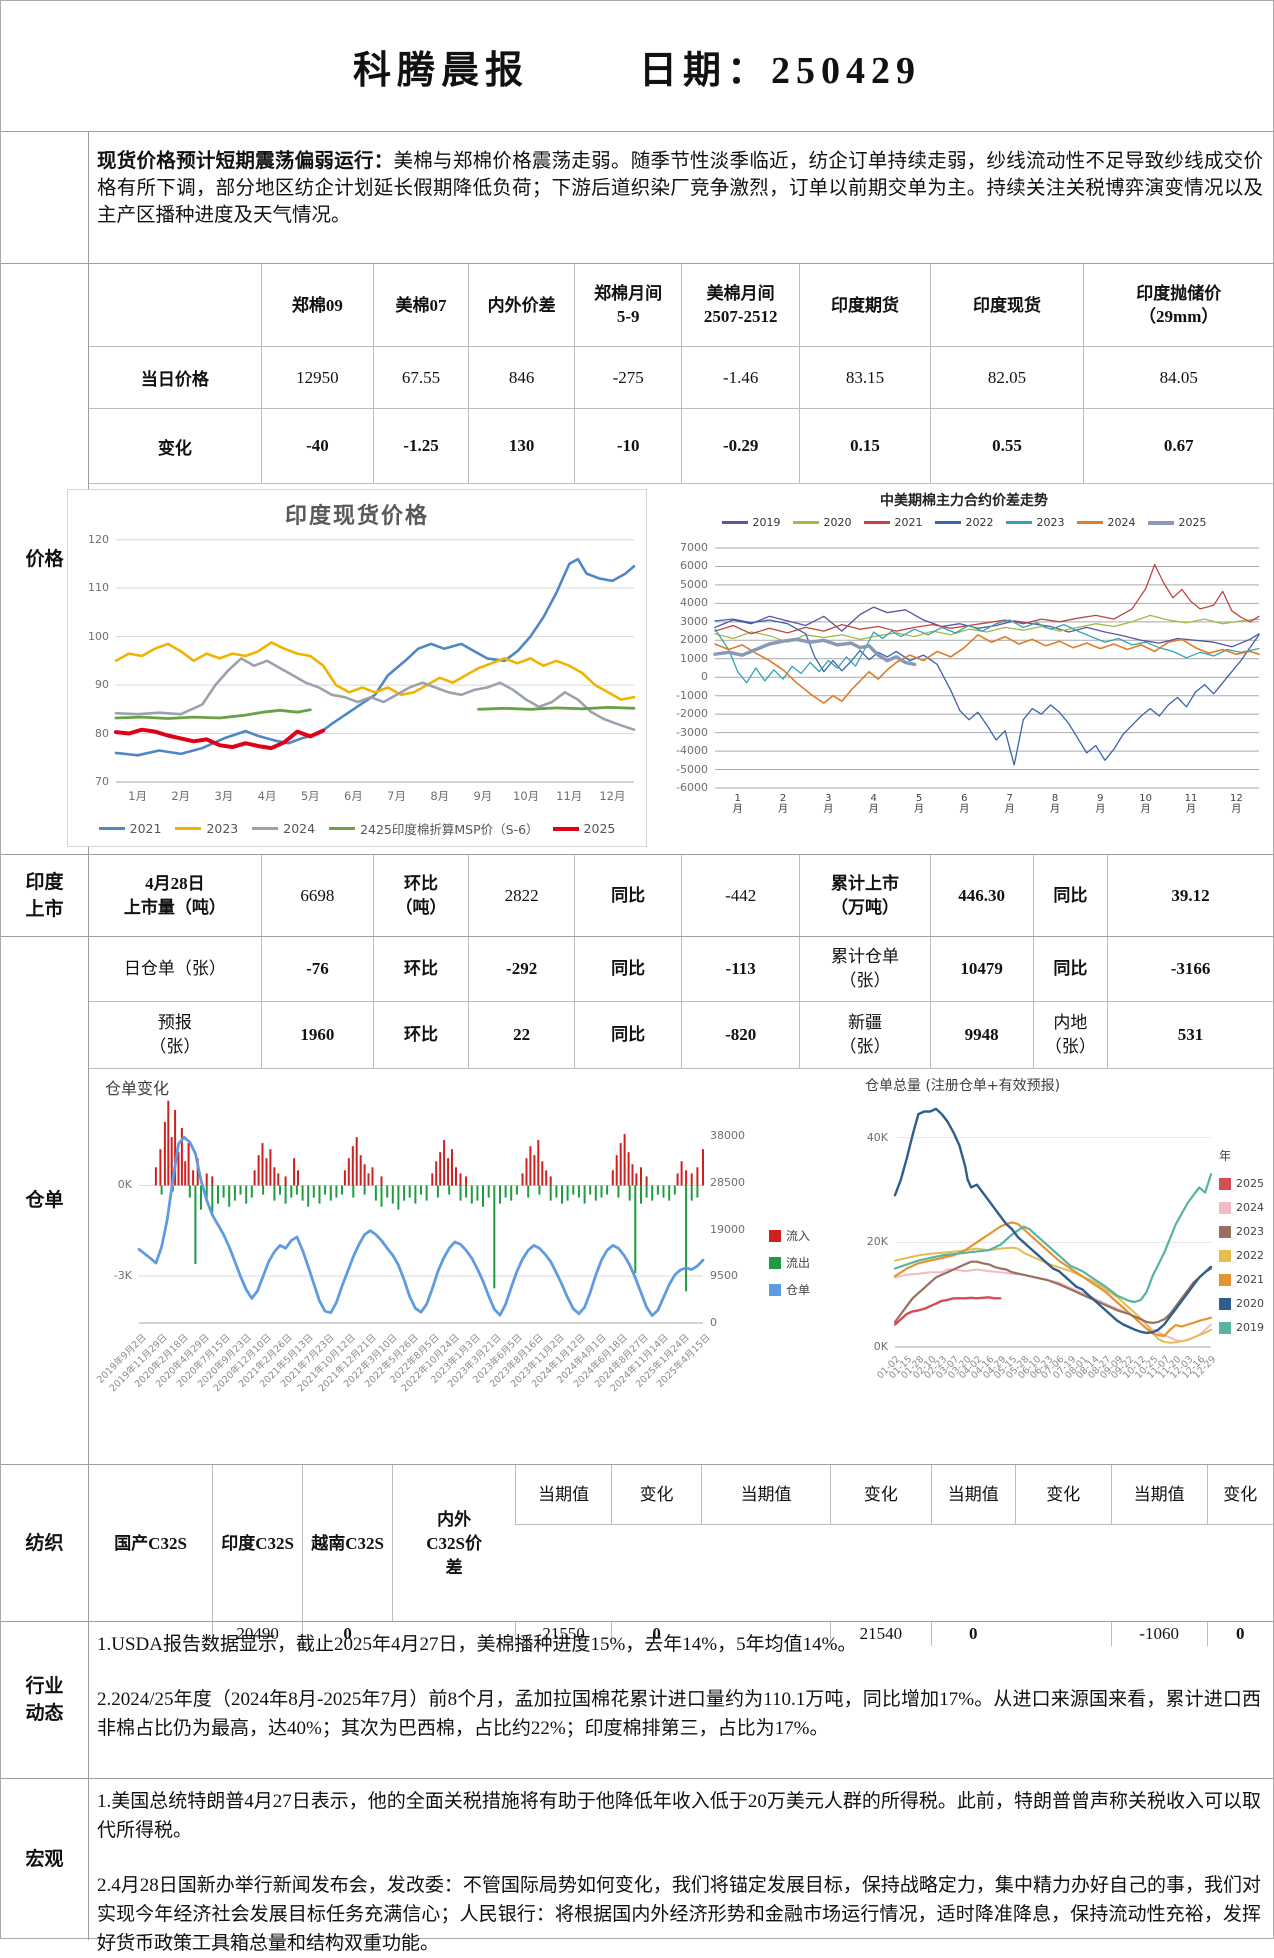  I want to click on receipt-total-legend: 年 2025 2024 2023 2022 2021 2020 2019, so click(1241, 1241).